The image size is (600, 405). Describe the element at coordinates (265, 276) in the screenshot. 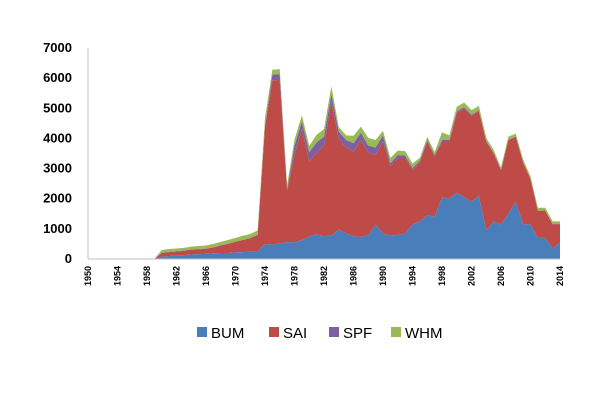

I see `x-tick-label: 1974` at that location.